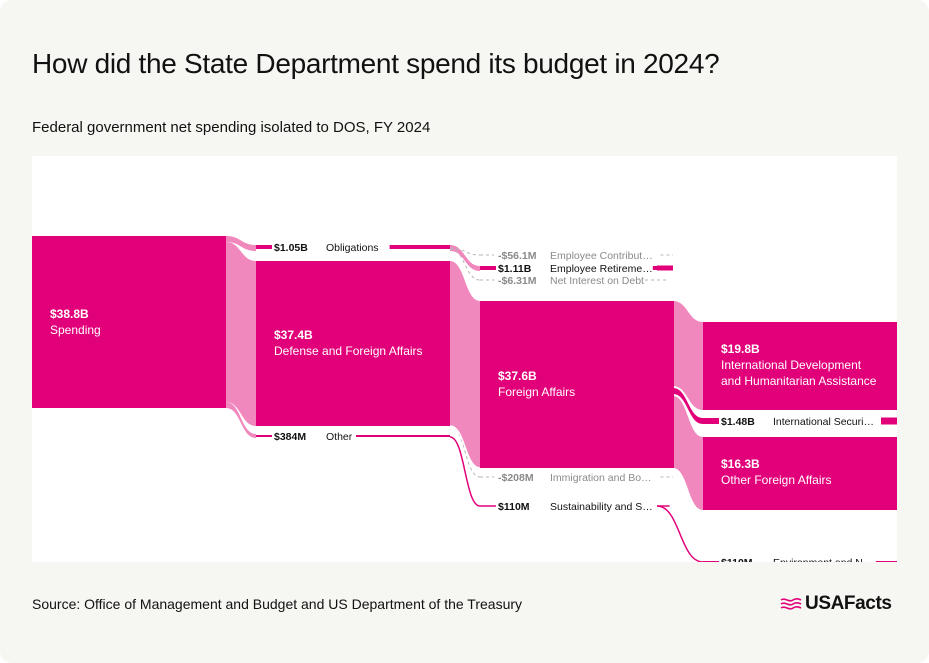 The image size is (929, 663). Describe the element at coordinates (264, 436) in the screenshot. I see `node-marker-other` at that location.